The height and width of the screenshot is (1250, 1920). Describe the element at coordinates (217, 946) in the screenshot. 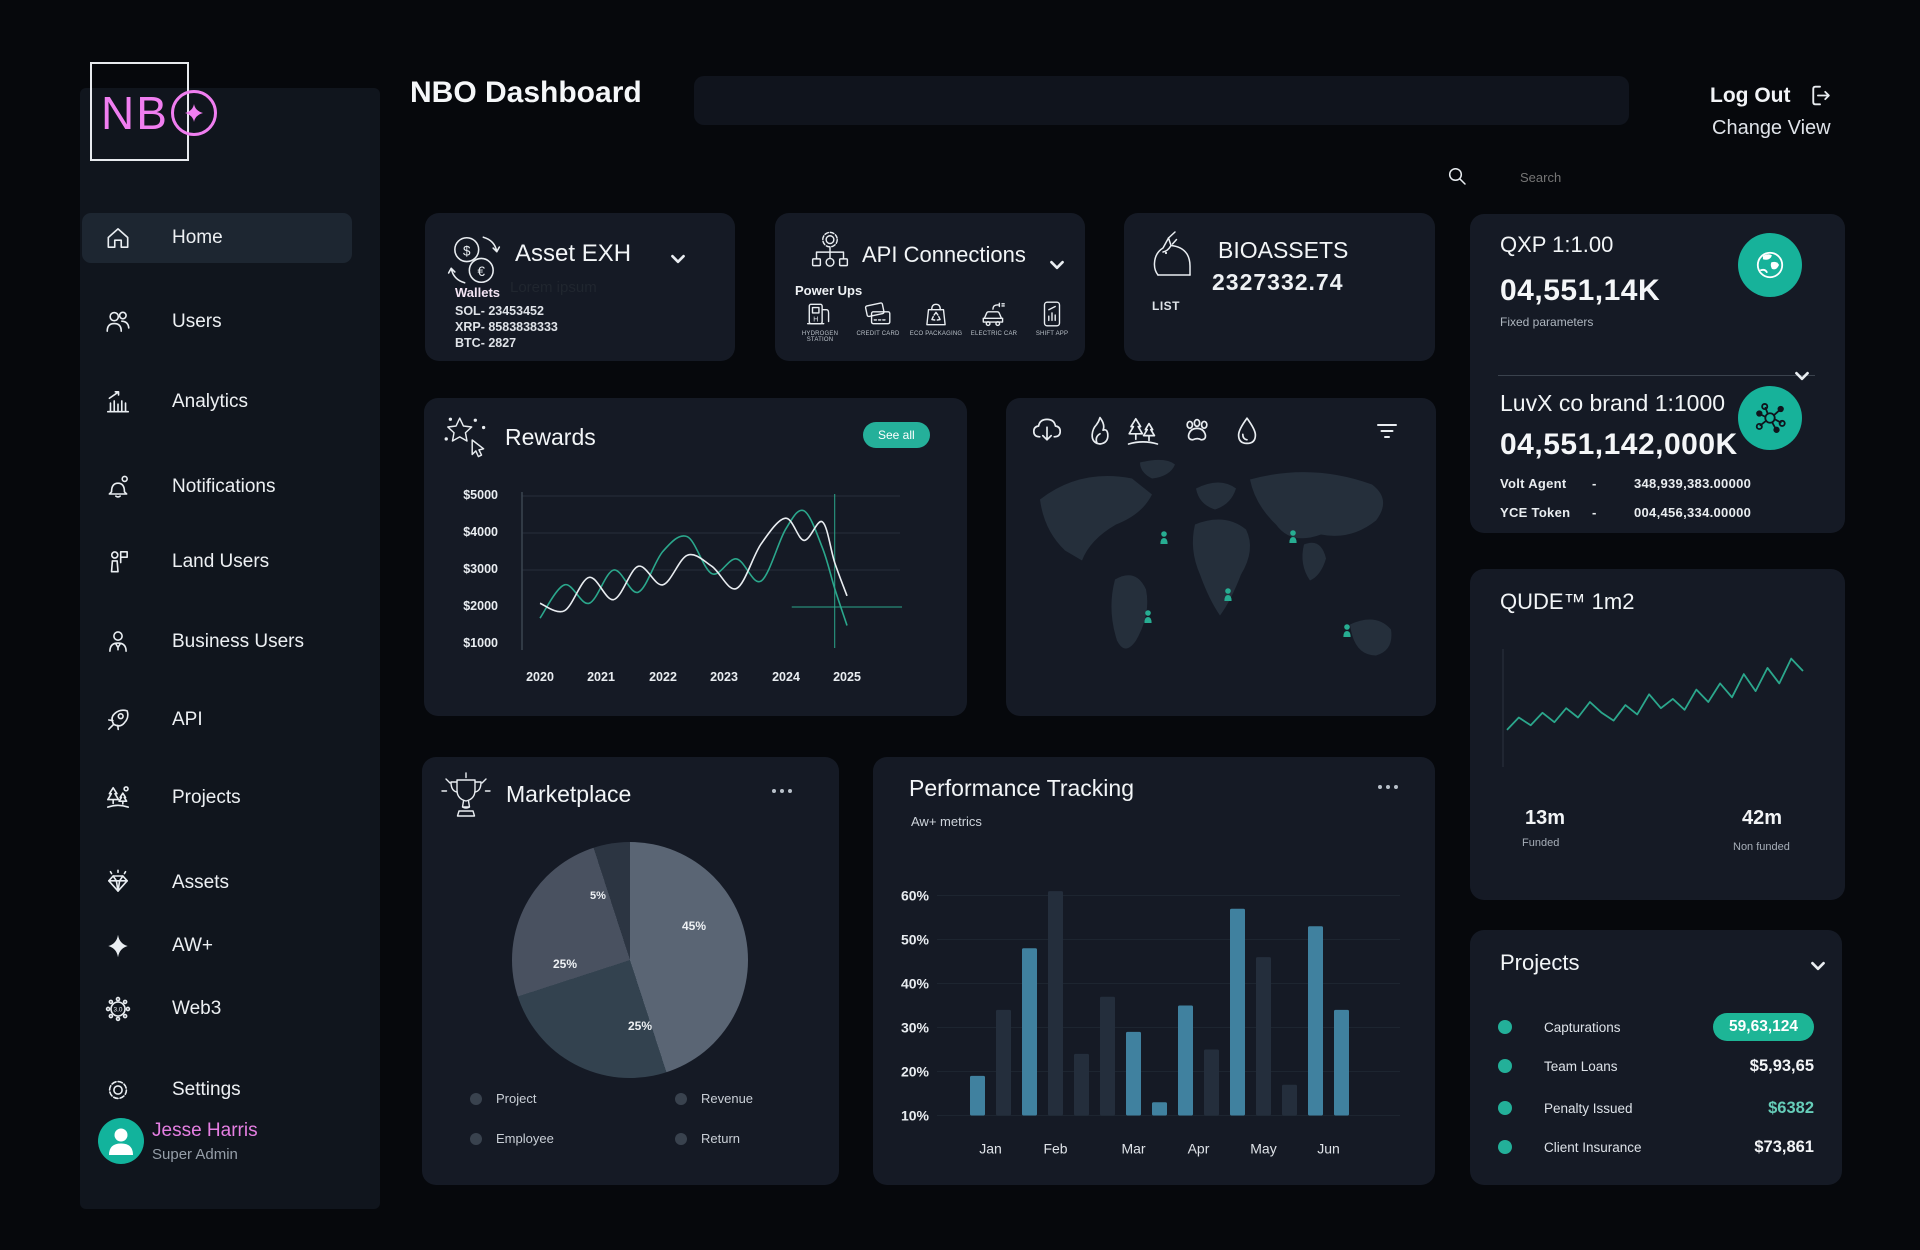

I see `sidebar-item-aw-plus: AW+` at that location.